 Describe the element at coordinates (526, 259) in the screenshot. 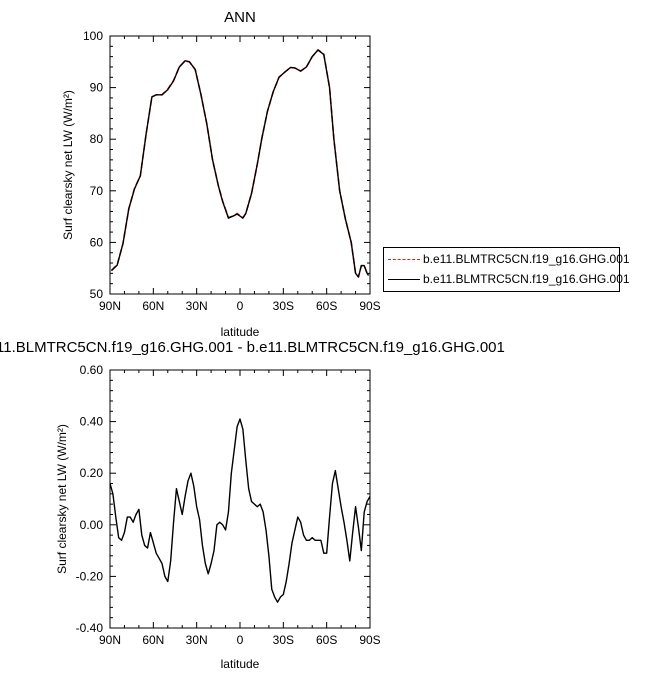

I see `legend-label-dashed: b.e11.BLMTRC5CN.f19_g16.GHG.001` at that location.